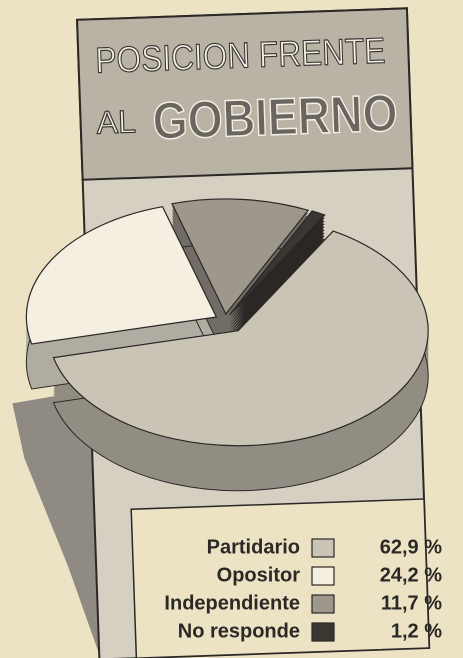 This screenshot has width=463, height=658. Describe the element at coordinates (416, 631) in the screenshot. I see `legend-value: 1,2 %` at that location.